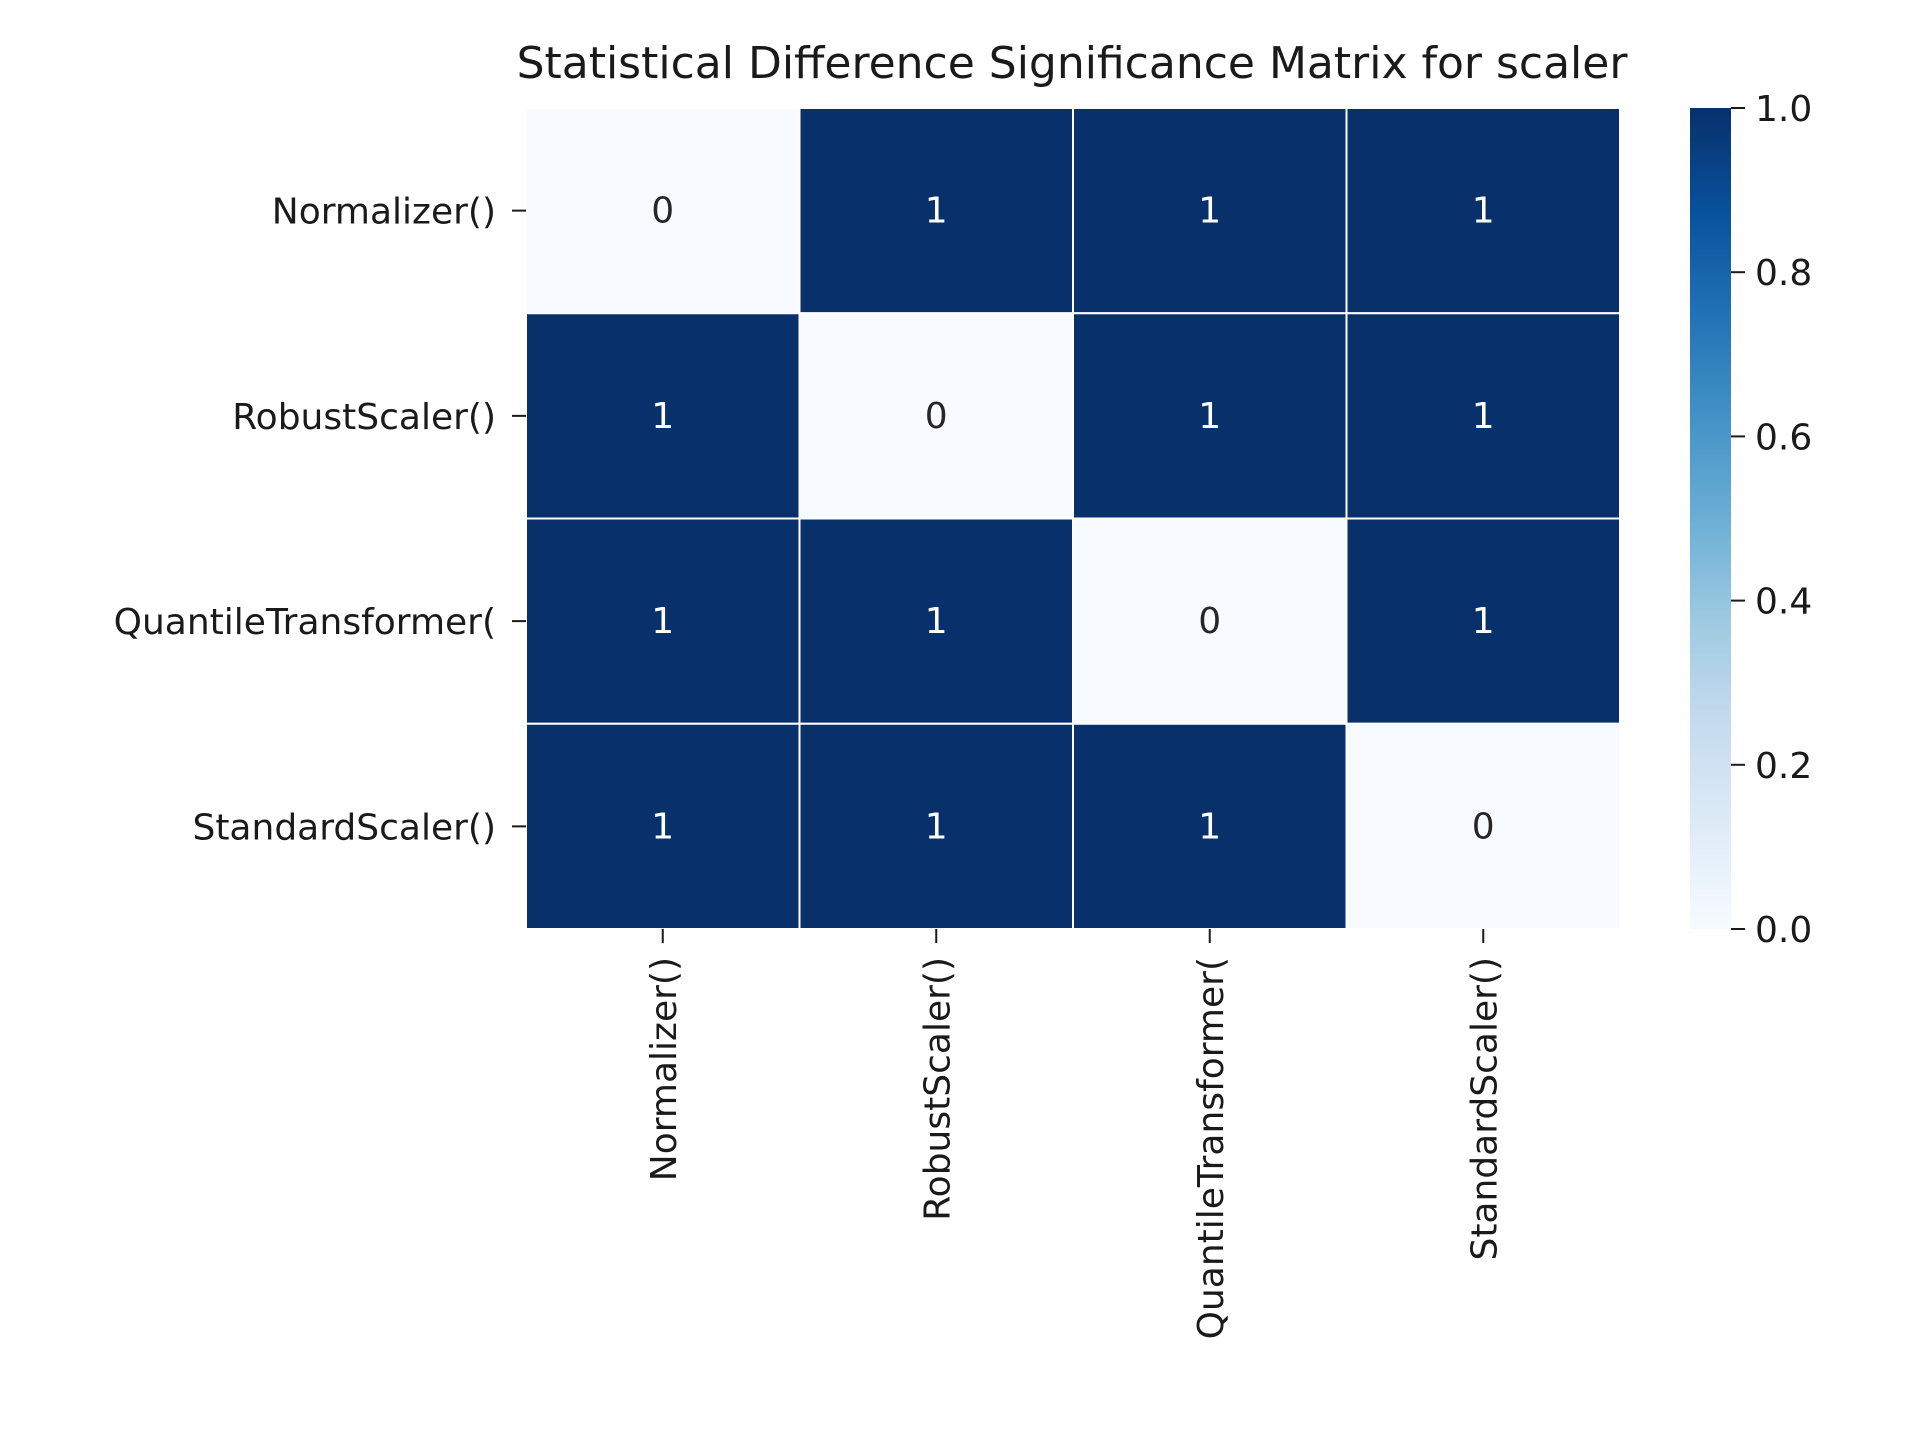 Image resolution: width=1920 pixels, height=1440 pixels. I want to click on colorbar-tick-label: 0.2, so click(1783, 766).